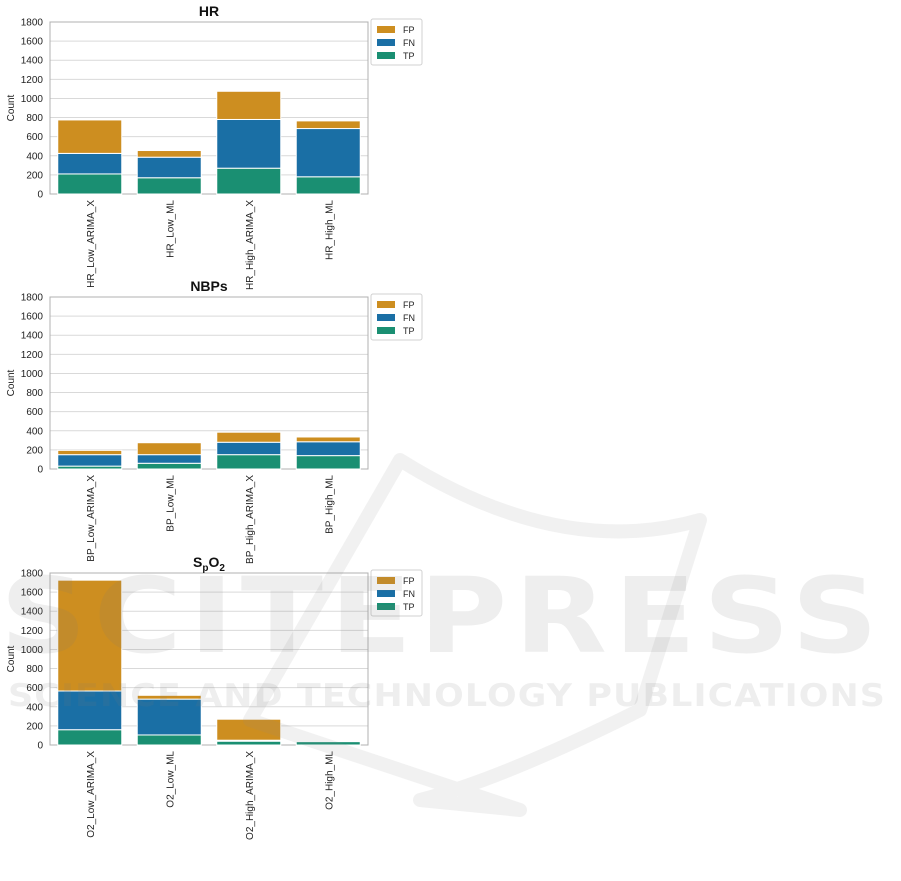  What do you see at coordinates (249, 743) in the screenshot?
I see `bar-tp-O2_High_ARIMA_X` at bounding box center [249, 743].